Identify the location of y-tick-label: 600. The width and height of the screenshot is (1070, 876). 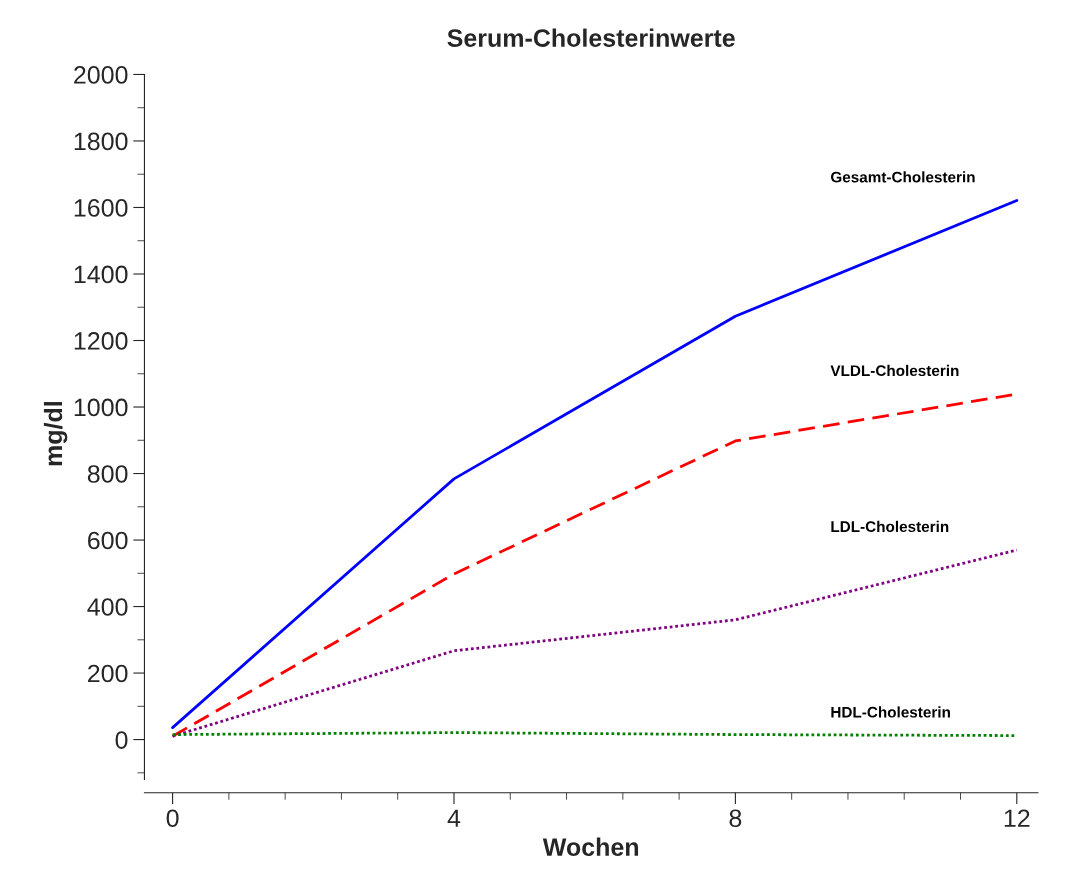
(108, 540).